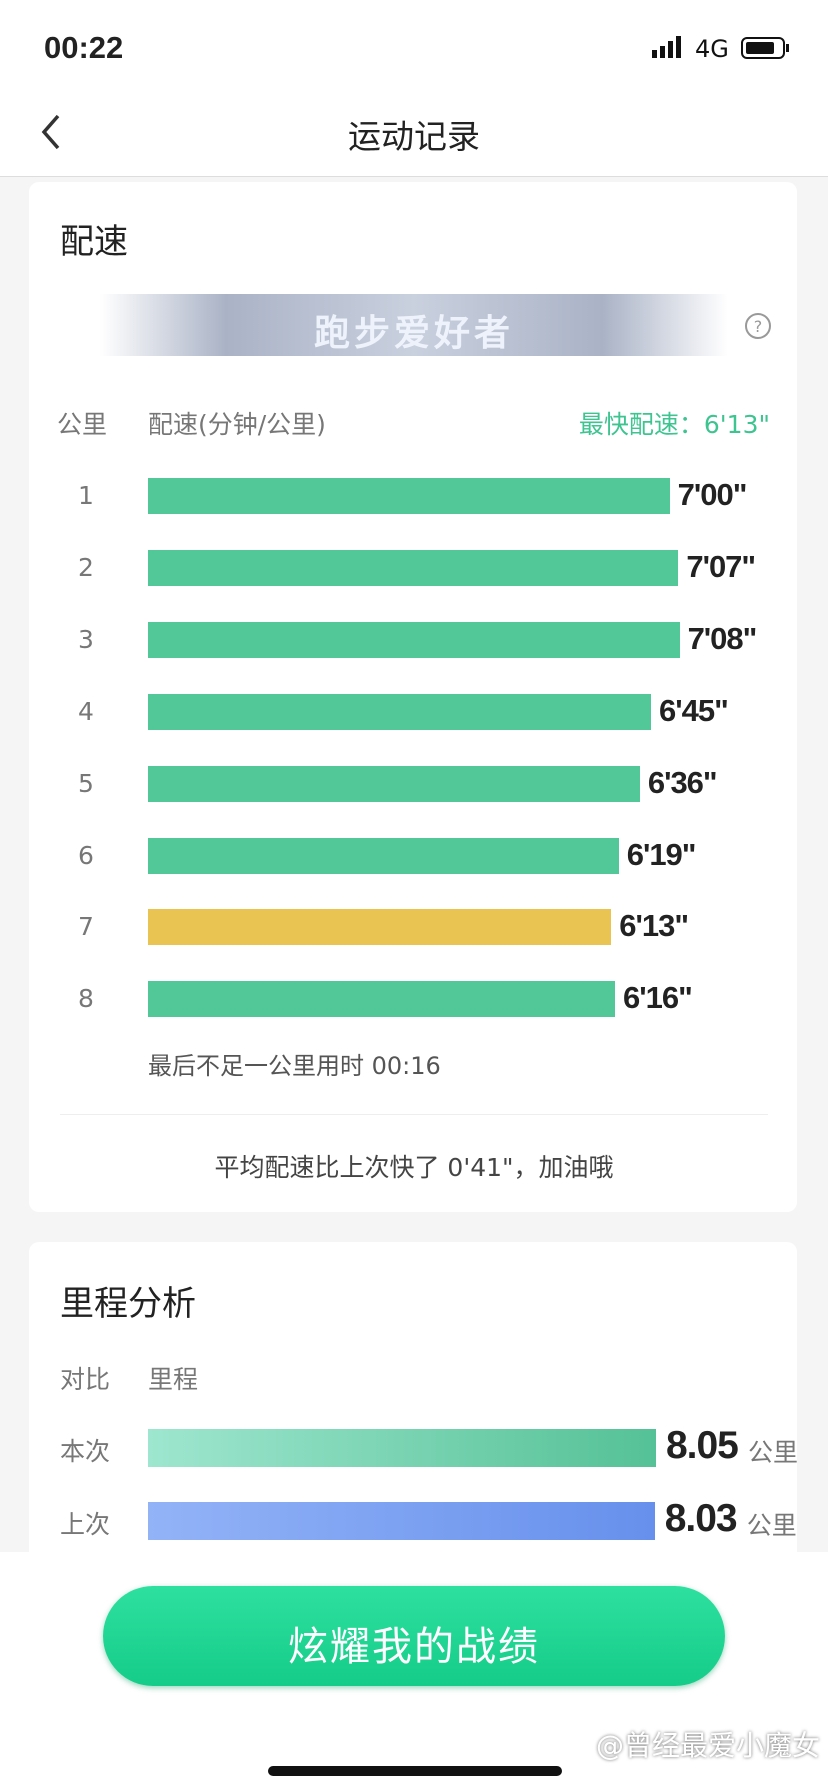 Image resolution: width=828 pixels, height=1792 pixels. I want to click on divider, so click(414, 1114).